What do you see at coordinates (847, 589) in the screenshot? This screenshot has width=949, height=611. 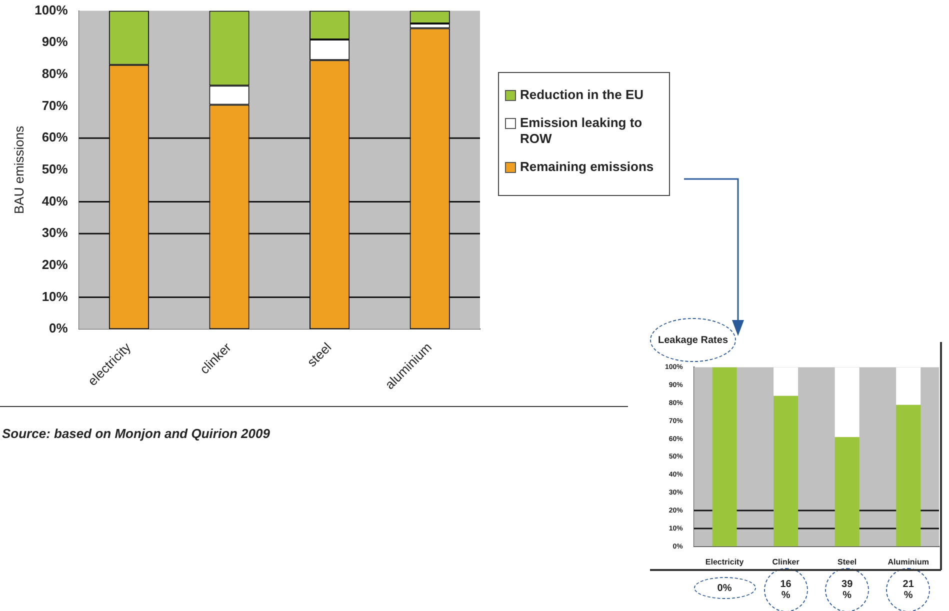 I see `text: 39 %` at bounding box center [847, 589].